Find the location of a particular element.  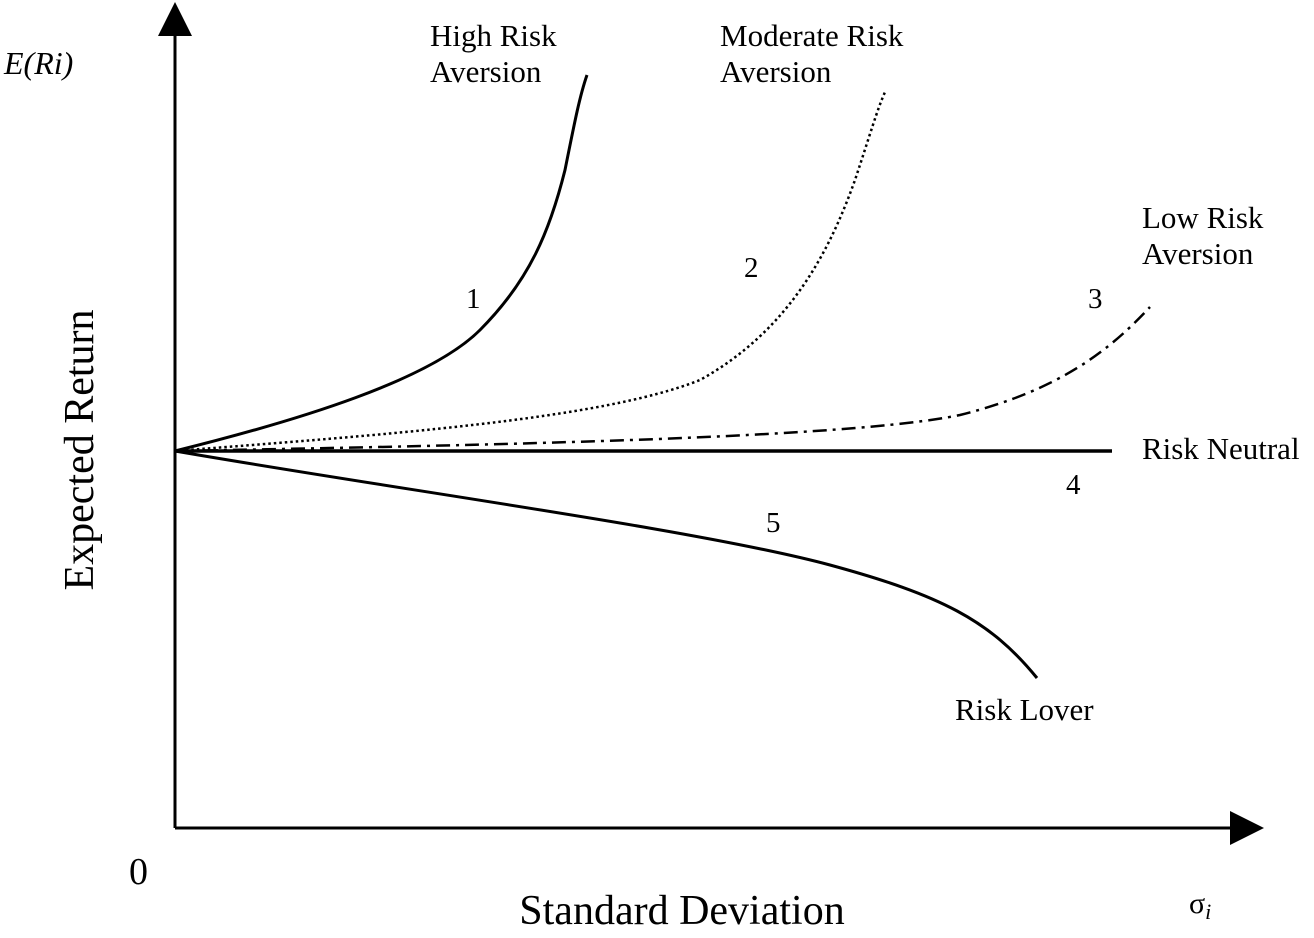

x-axis-label: Standard Deviation is located at coordinates (681, 911).